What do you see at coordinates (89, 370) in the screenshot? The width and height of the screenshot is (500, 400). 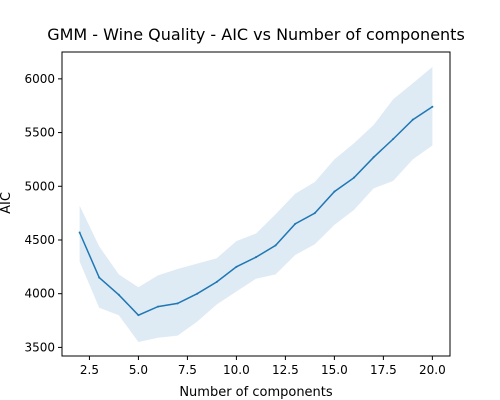 I see `x-tick-label: 2.5` at bounding box center [89, 370].